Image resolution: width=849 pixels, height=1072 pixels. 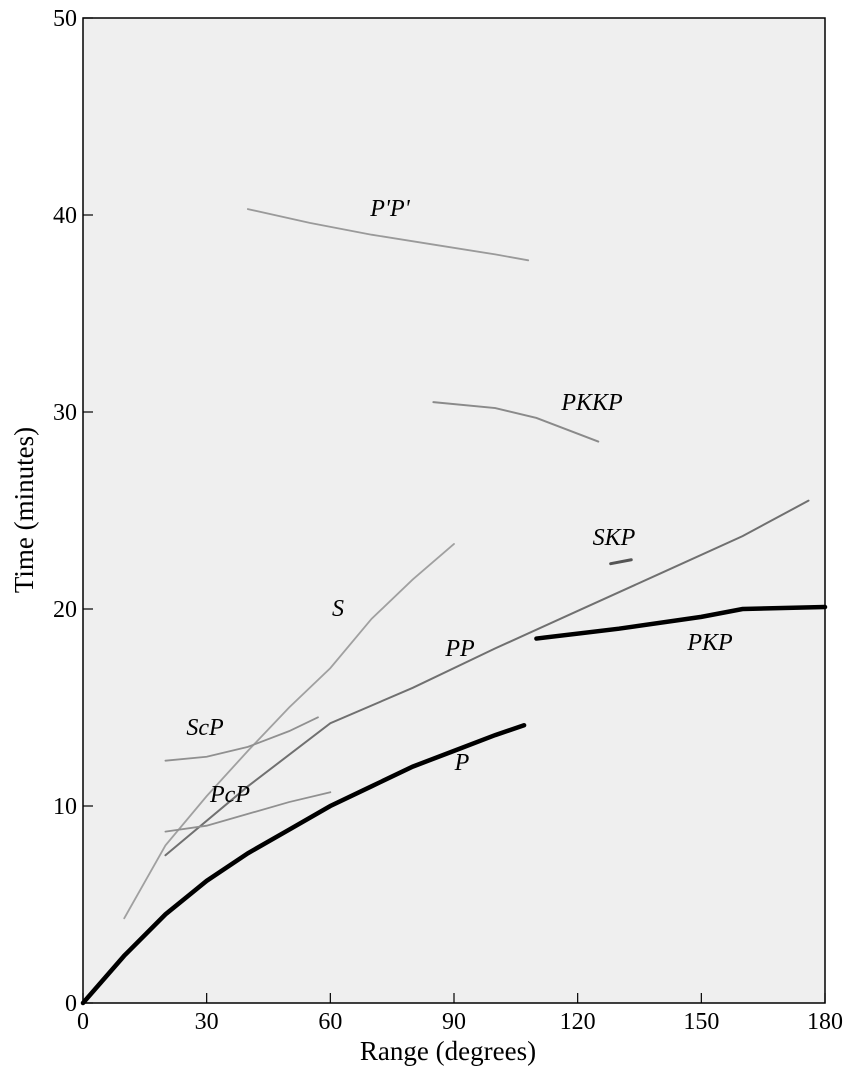 I want to click on y-tick-label: 30, so click(x=65, y=413).